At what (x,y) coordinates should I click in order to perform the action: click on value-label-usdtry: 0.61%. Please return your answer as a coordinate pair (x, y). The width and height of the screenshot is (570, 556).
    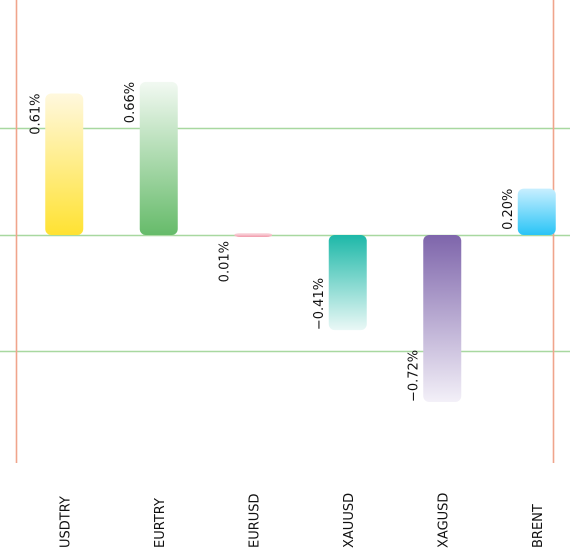
    Looking at the image, I should click on (35, 113).